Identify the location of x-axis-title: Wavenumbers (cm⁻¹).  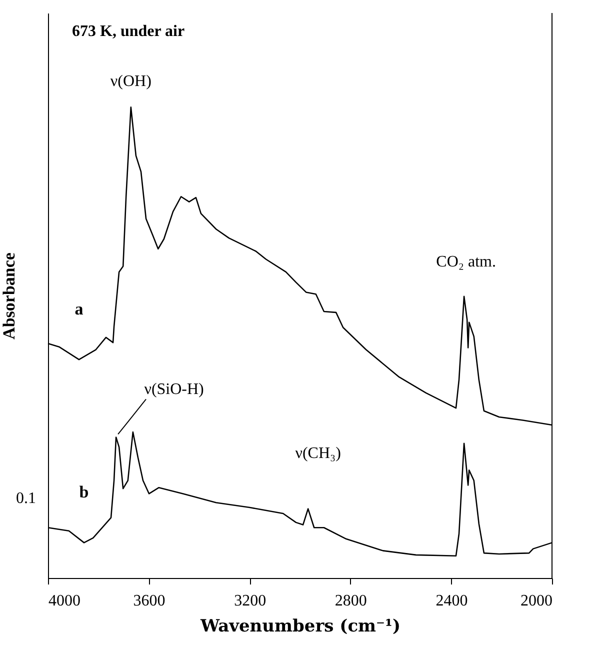
(300, 626).